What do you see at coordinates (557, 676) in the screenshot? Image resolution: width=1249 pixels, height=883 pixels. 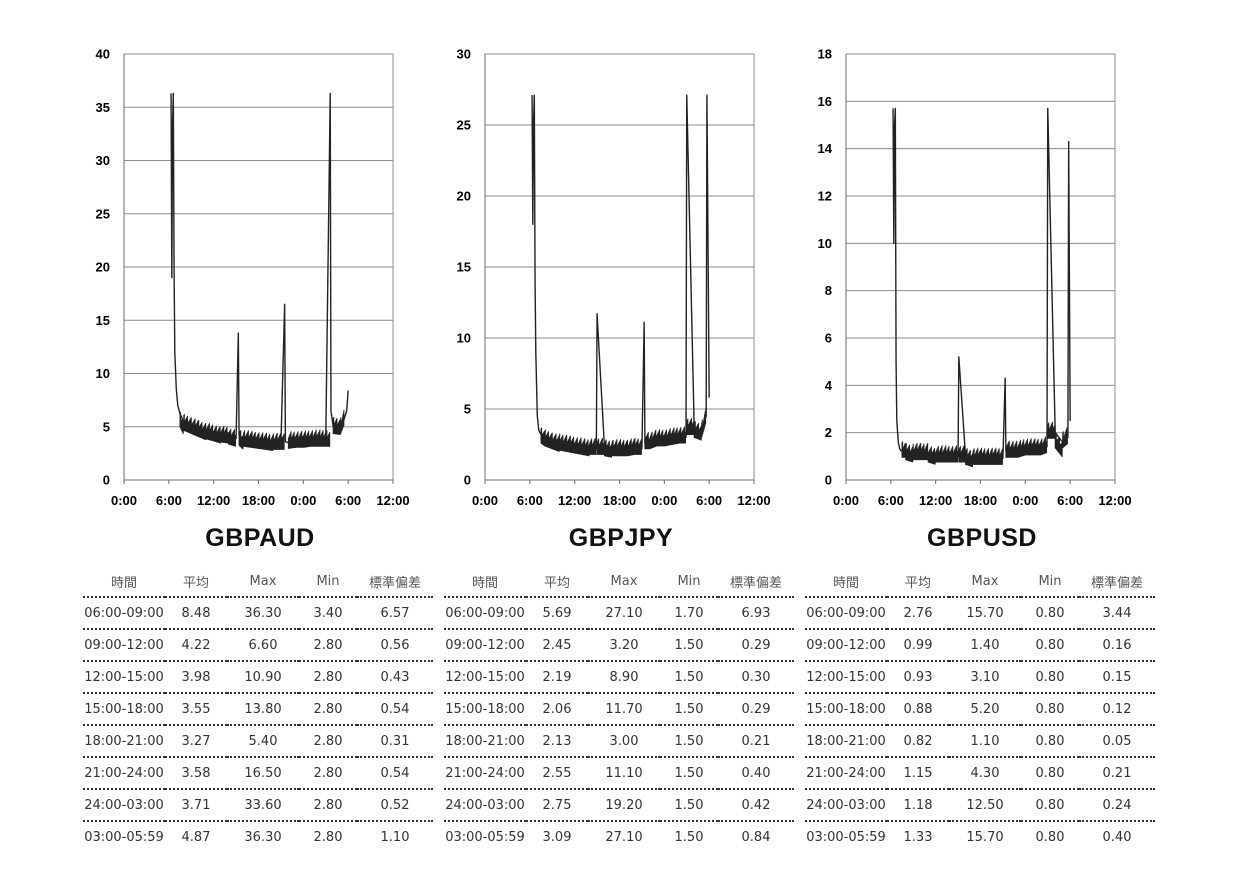 I see `table-cell: 2.19` at bounding box center [557, 676].